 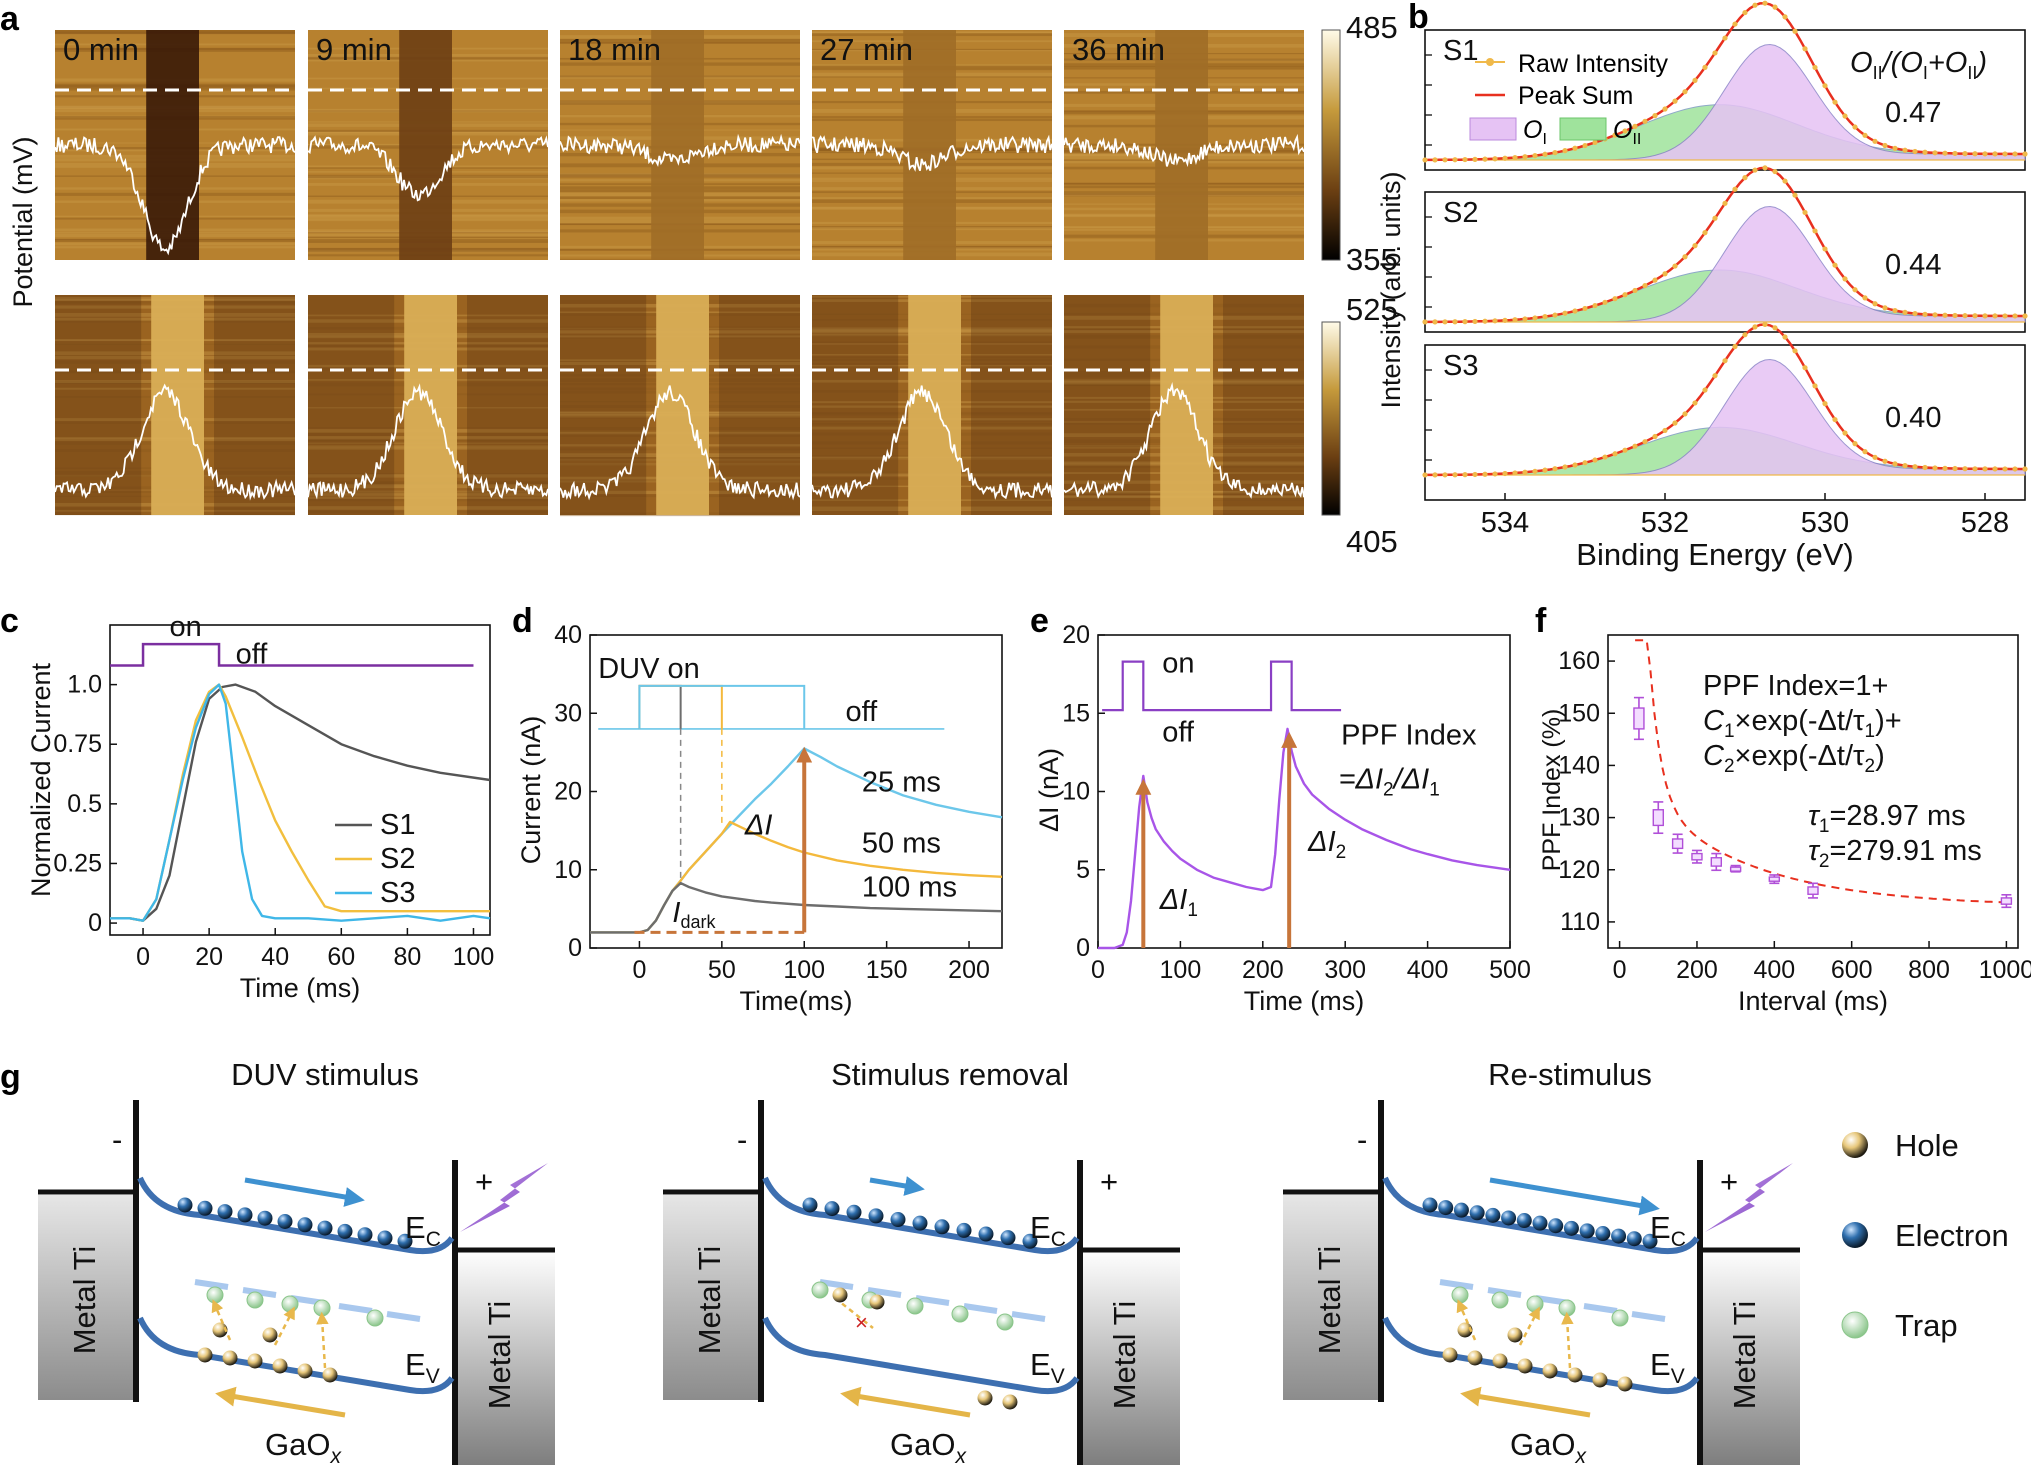 What do you see at coordinates (905, 1402) in the screenshot?
I see `hole-drift-arrow` at bounding box center [905, 1402].